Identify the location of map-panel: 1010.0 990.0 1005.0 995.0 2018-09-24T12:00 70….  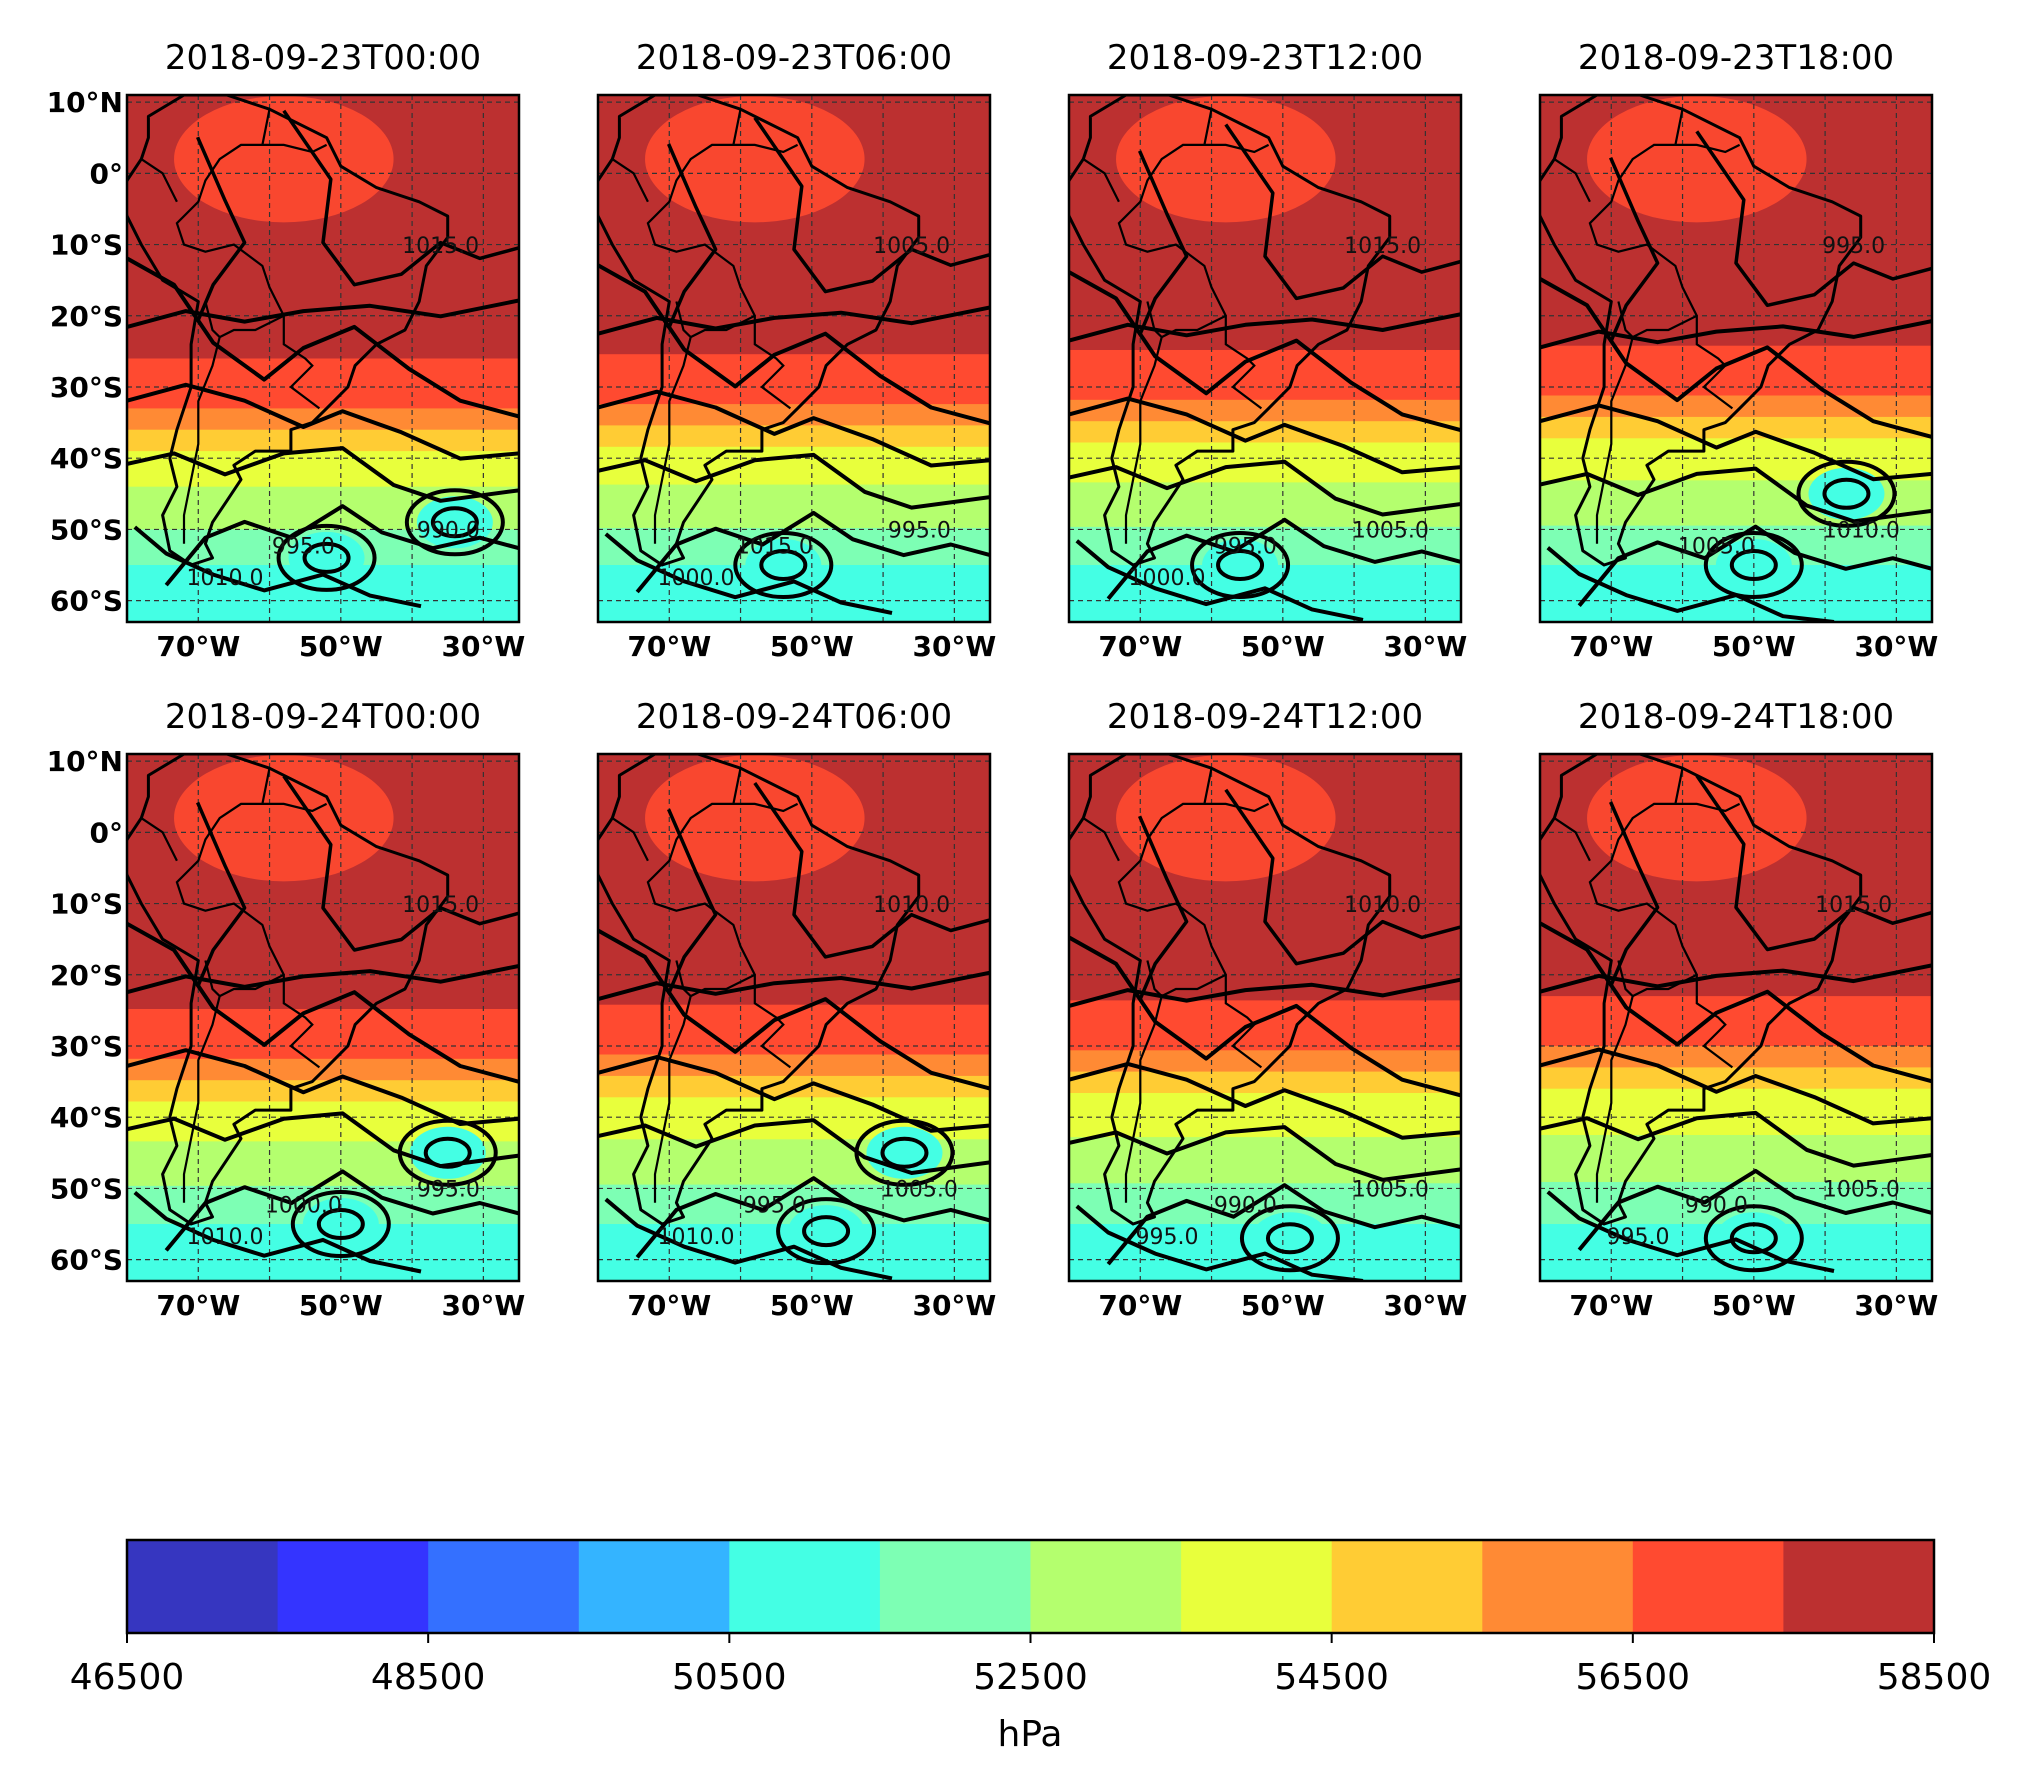
(1267, 1009).